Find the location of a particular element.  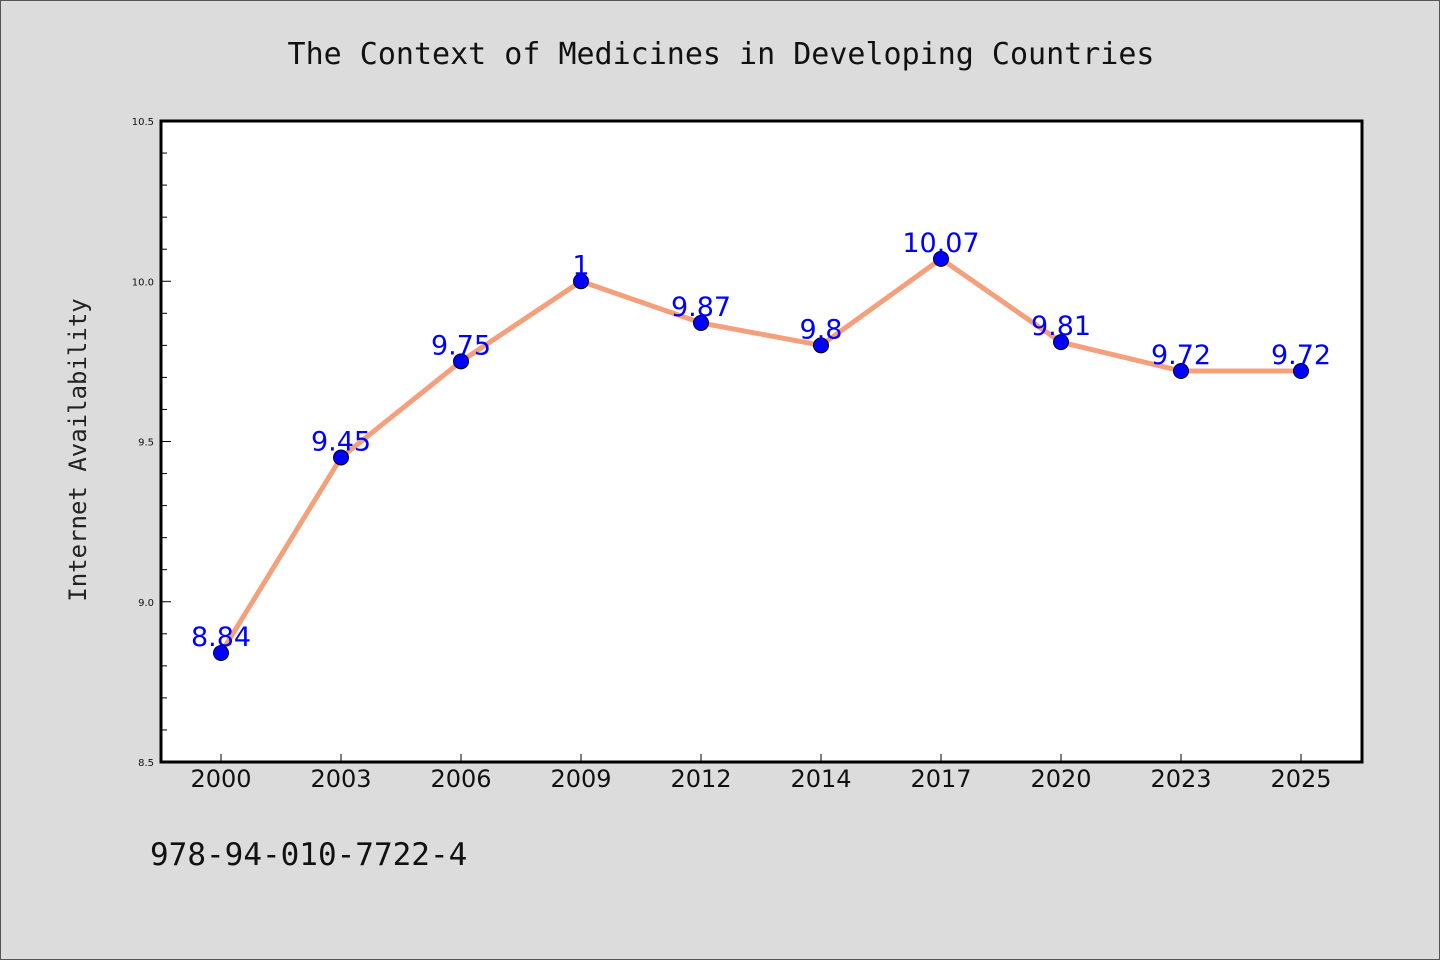

data-label: 8.84 is located at coordinates (221, 637).